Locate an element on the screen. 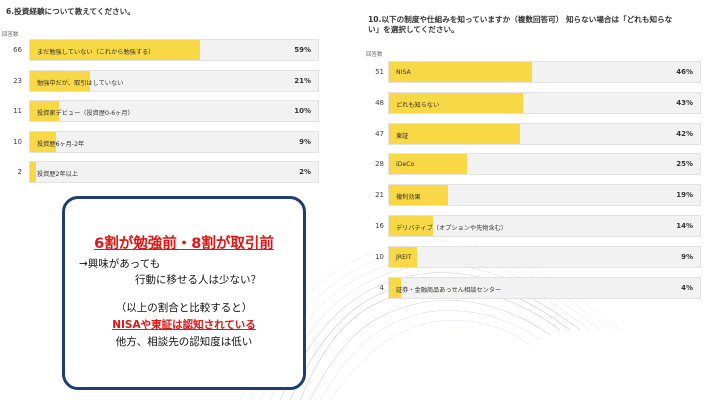  bar-row: 23 勉強中だが、取引はしていない 21% is located at coordinates (159, 80).